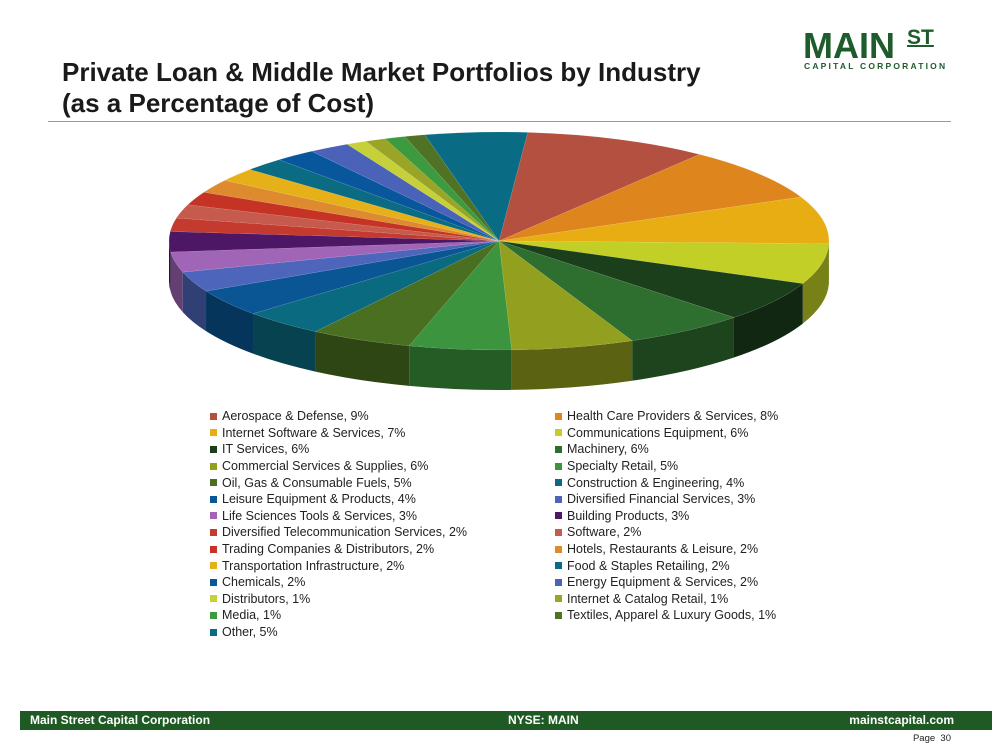 This screenshot has width=1000, height=750. I want to click on footer-website: mainstcapital.com, so click(901, 720).